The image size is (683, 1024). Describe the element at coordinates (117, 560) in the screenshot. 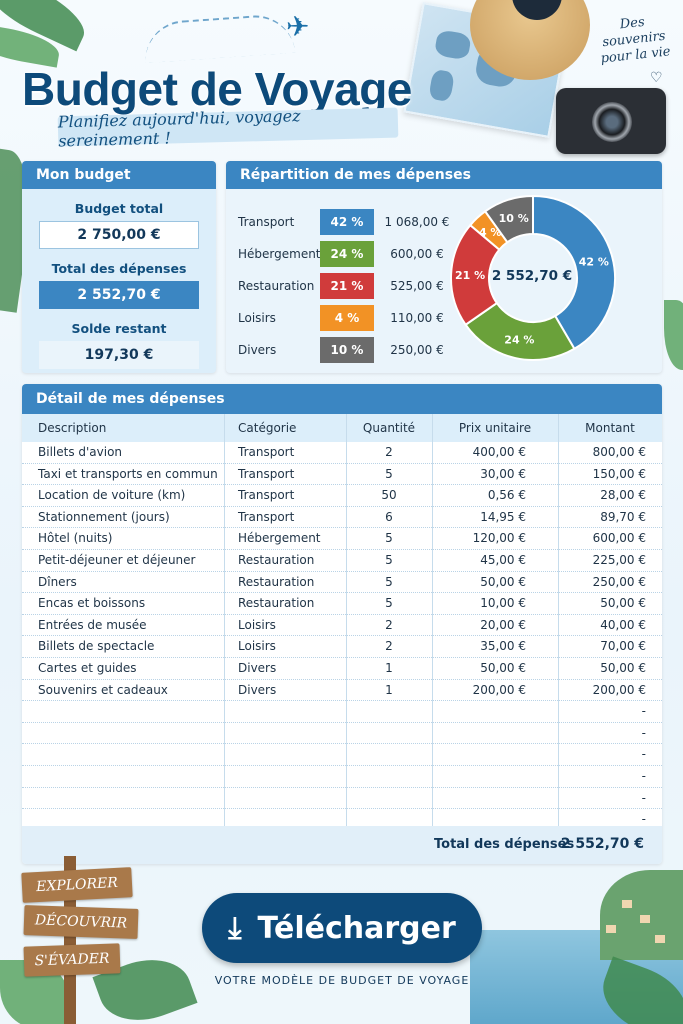

I see `cell-description: Petit-déjeuner et déjeuner` at that location.